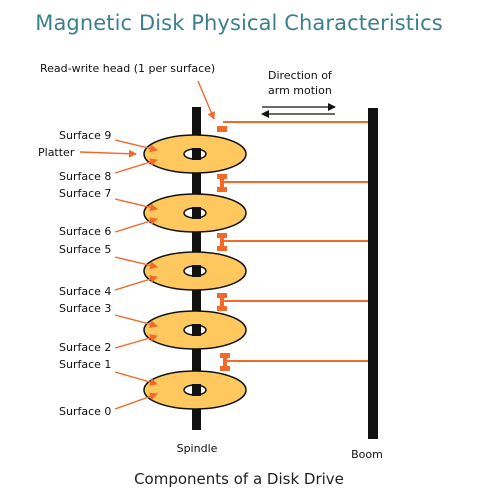 Image resolution: width=478 pixels, height=500 pixels. I want to click on read-write-heads, so click(223, 248).